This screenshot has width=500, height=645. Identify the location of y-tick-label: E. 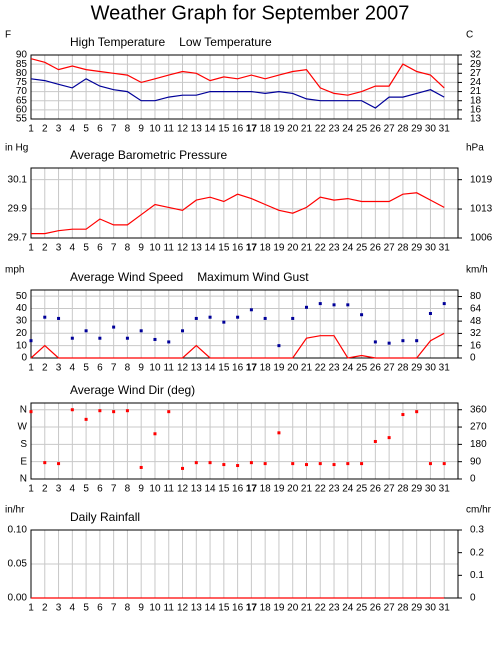
(23, 461).